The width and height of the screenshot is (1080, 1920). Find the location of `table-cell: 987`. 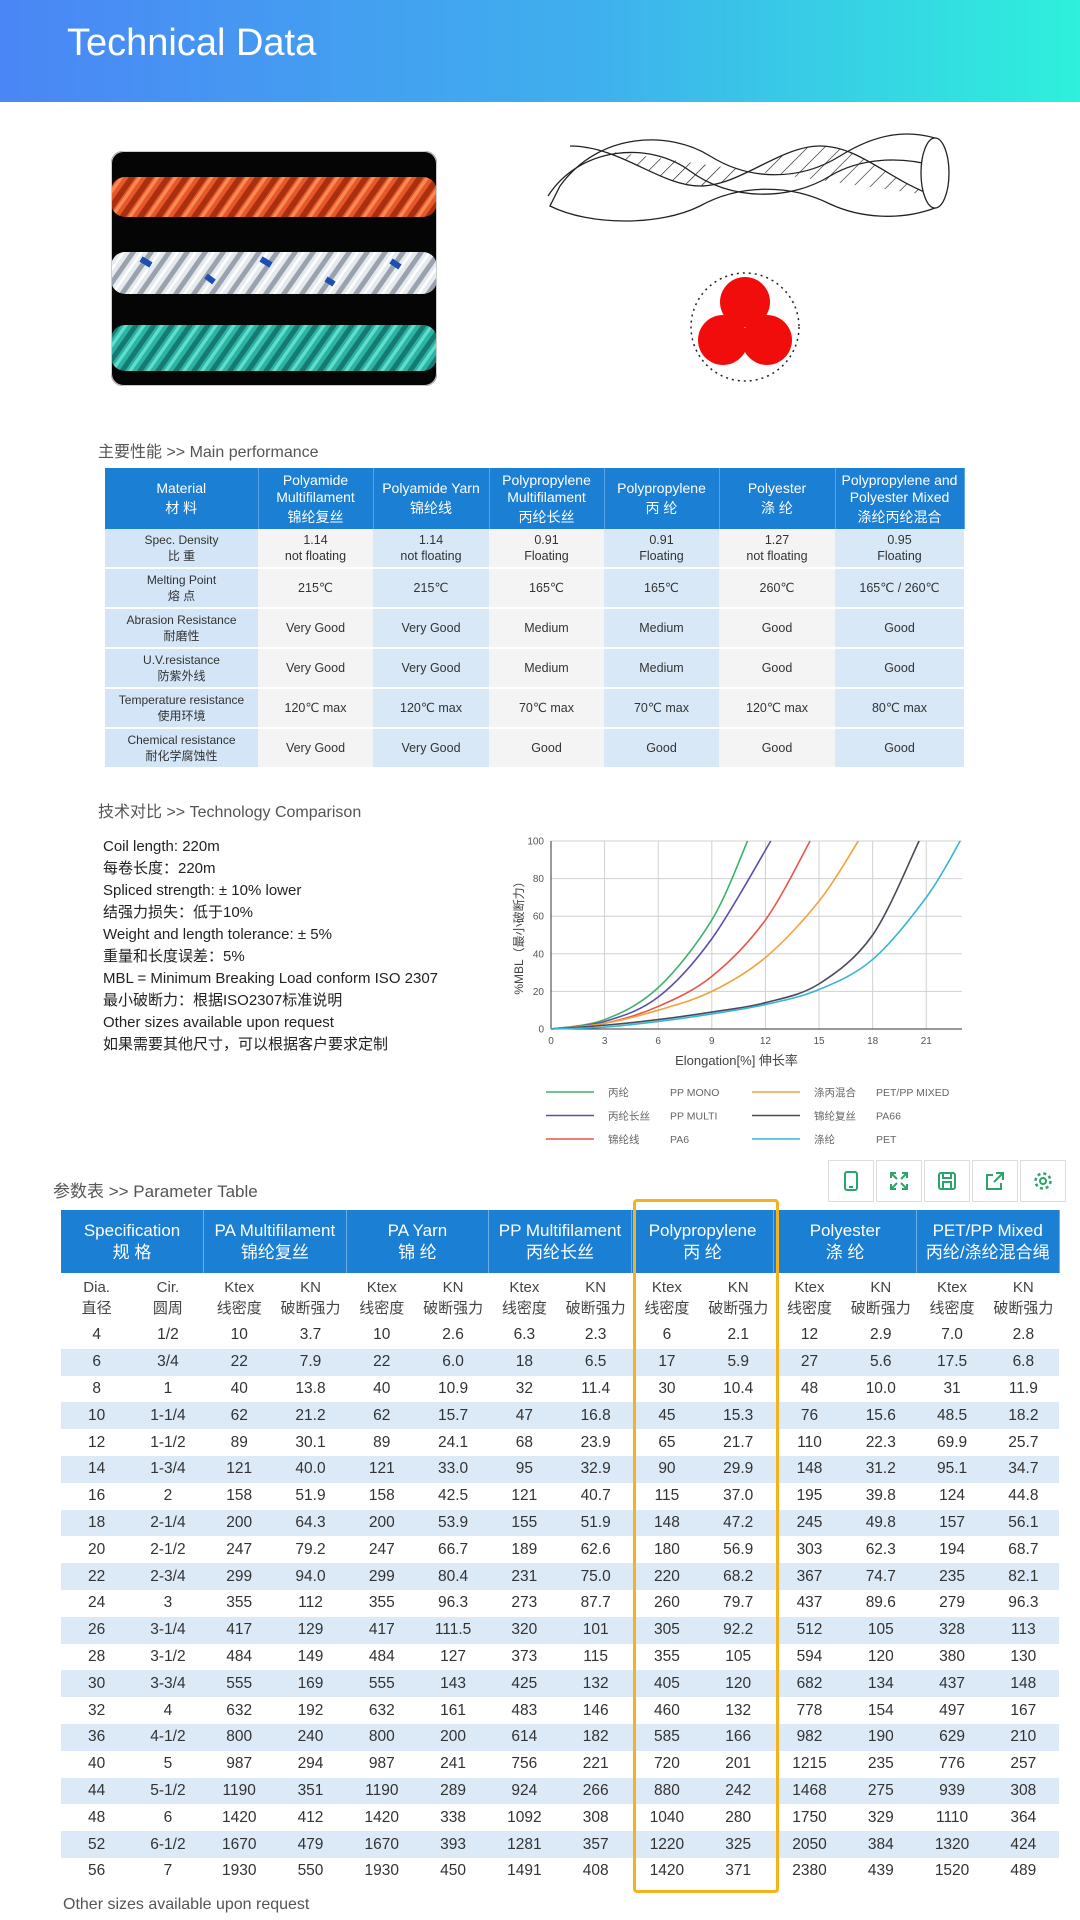

table-cell: 987 is located at coordinates (382, 1764).